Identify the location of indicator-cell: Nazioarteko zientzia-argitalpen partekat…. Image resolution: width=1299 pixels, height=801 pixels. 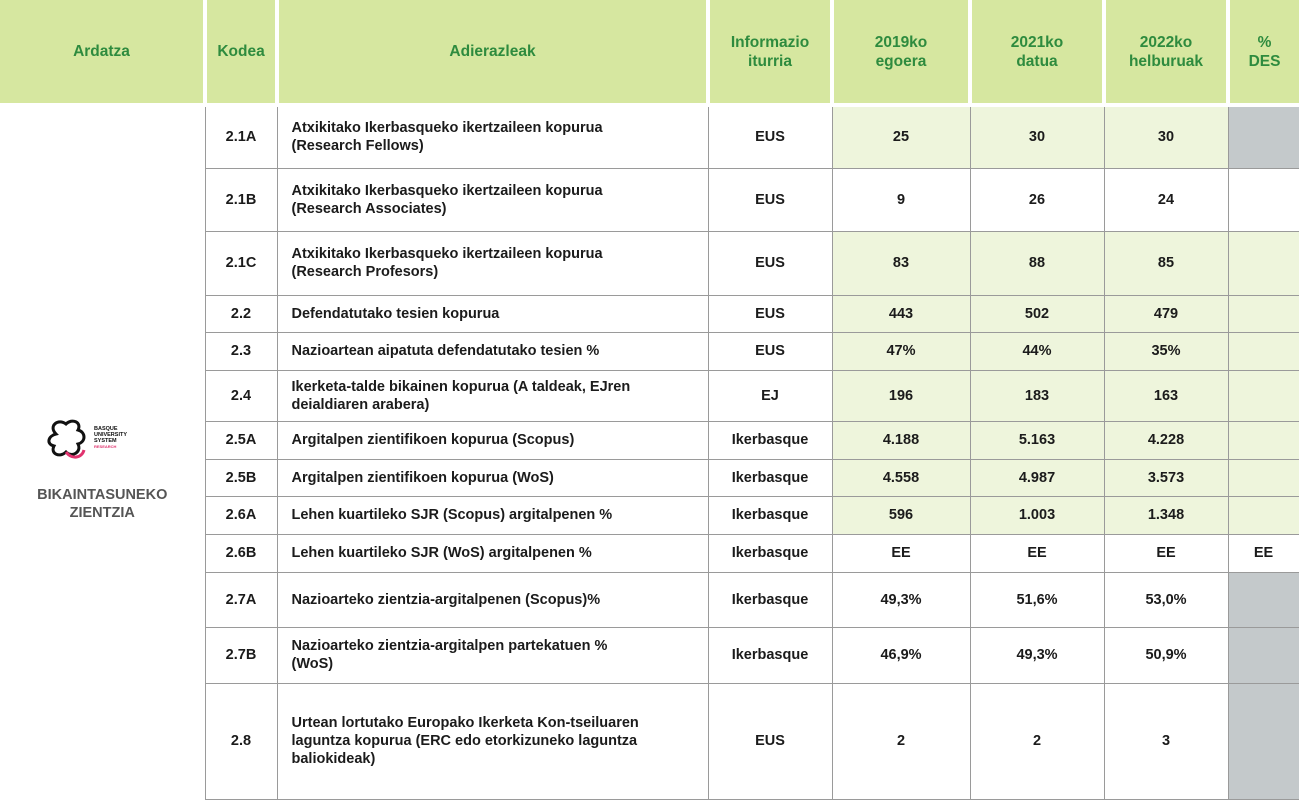
(492, 655).